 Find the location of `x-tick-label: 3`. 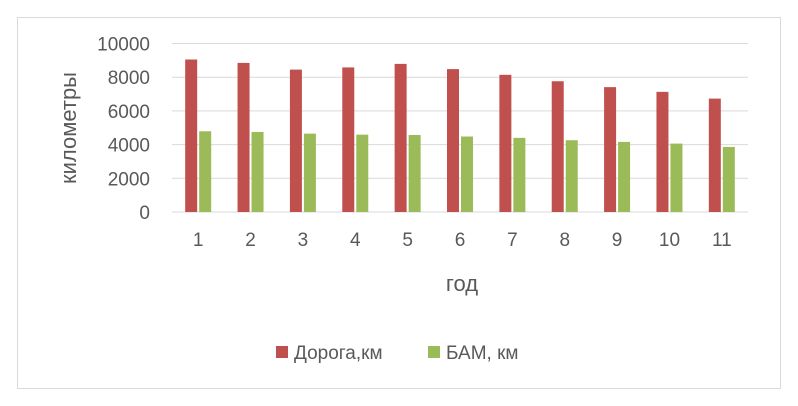

x-tick-label: 3 is located at coordinates (303, 240).